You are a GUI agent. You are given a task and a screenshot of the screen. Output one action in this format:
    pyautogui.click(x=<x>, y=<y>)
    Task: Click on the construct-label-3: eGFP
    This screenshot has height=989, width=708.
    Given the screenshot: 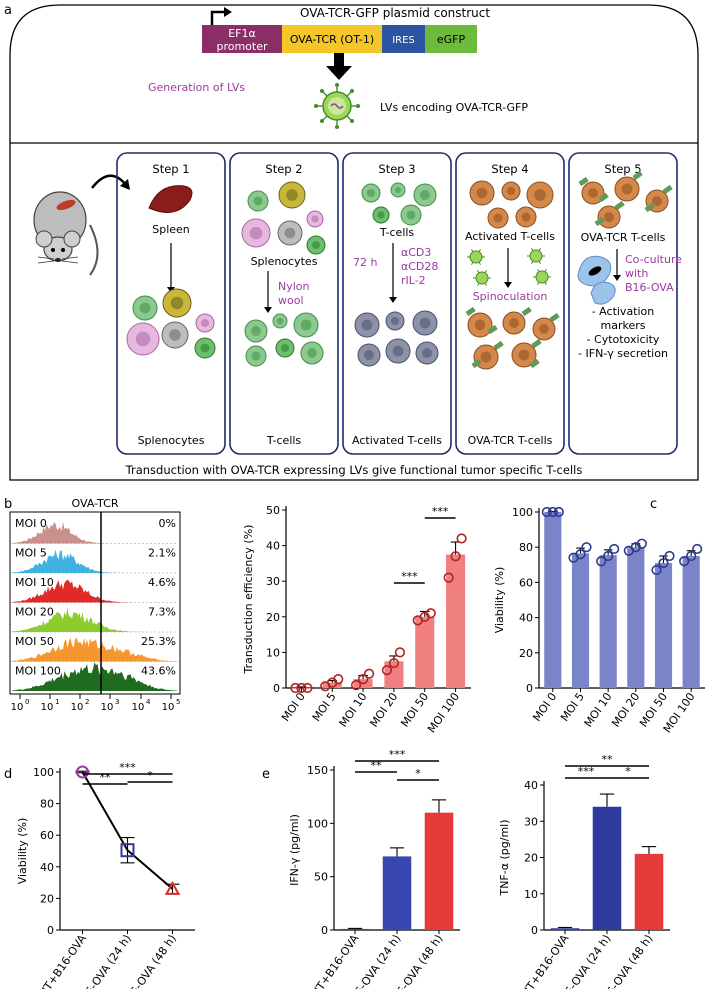 What is the action you would take?
    pyautogui.click(x=451, y=39)
    